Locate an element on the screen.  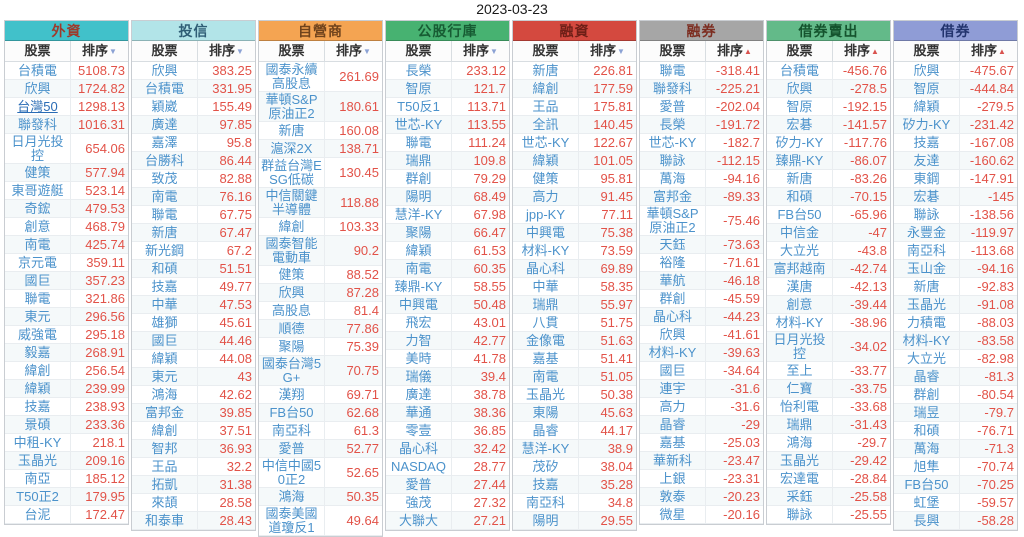
stock-link: 采鈺 is located at coordinates (800, 496).